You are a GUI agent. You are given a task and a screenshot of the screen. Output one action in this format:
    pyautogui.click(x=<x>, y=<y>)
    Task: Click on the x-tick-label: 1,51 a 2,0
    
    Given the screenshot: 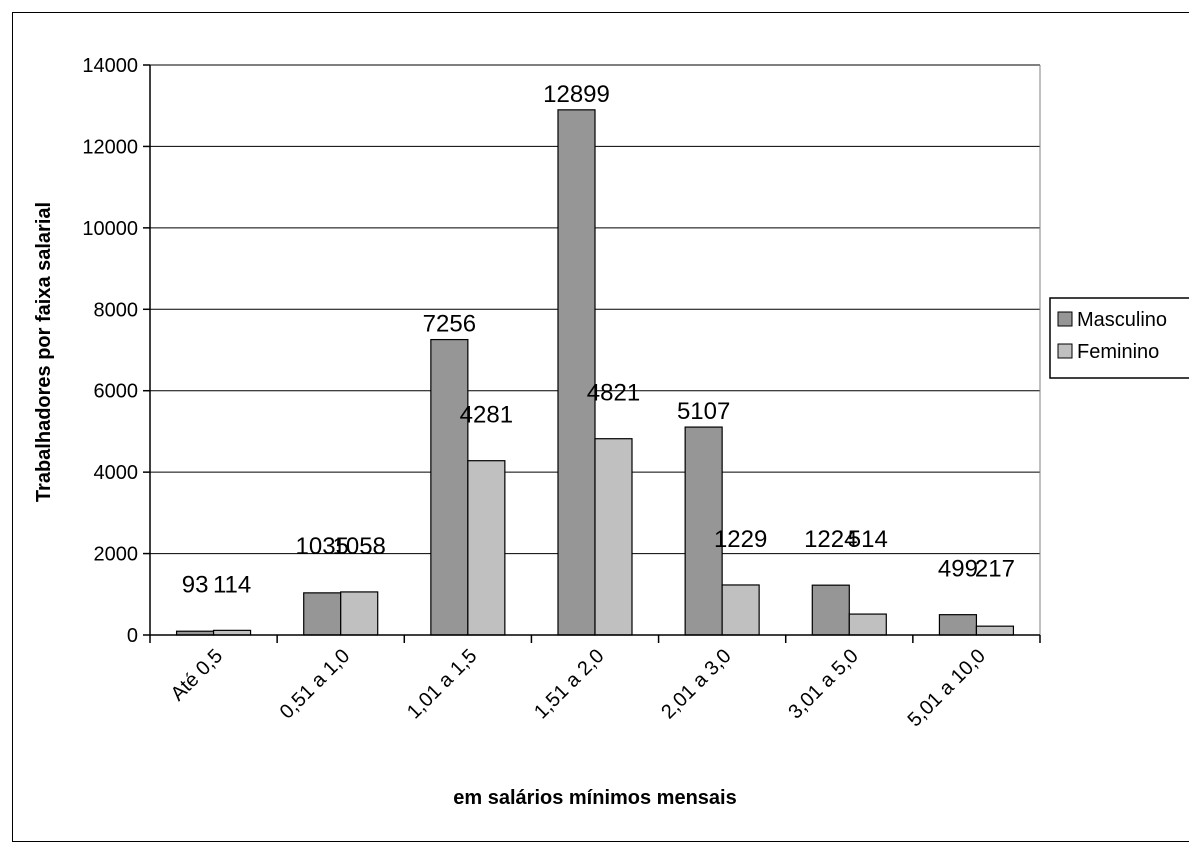 What is the action you would take?
    pyautogui.click(x=569, y=684)
    